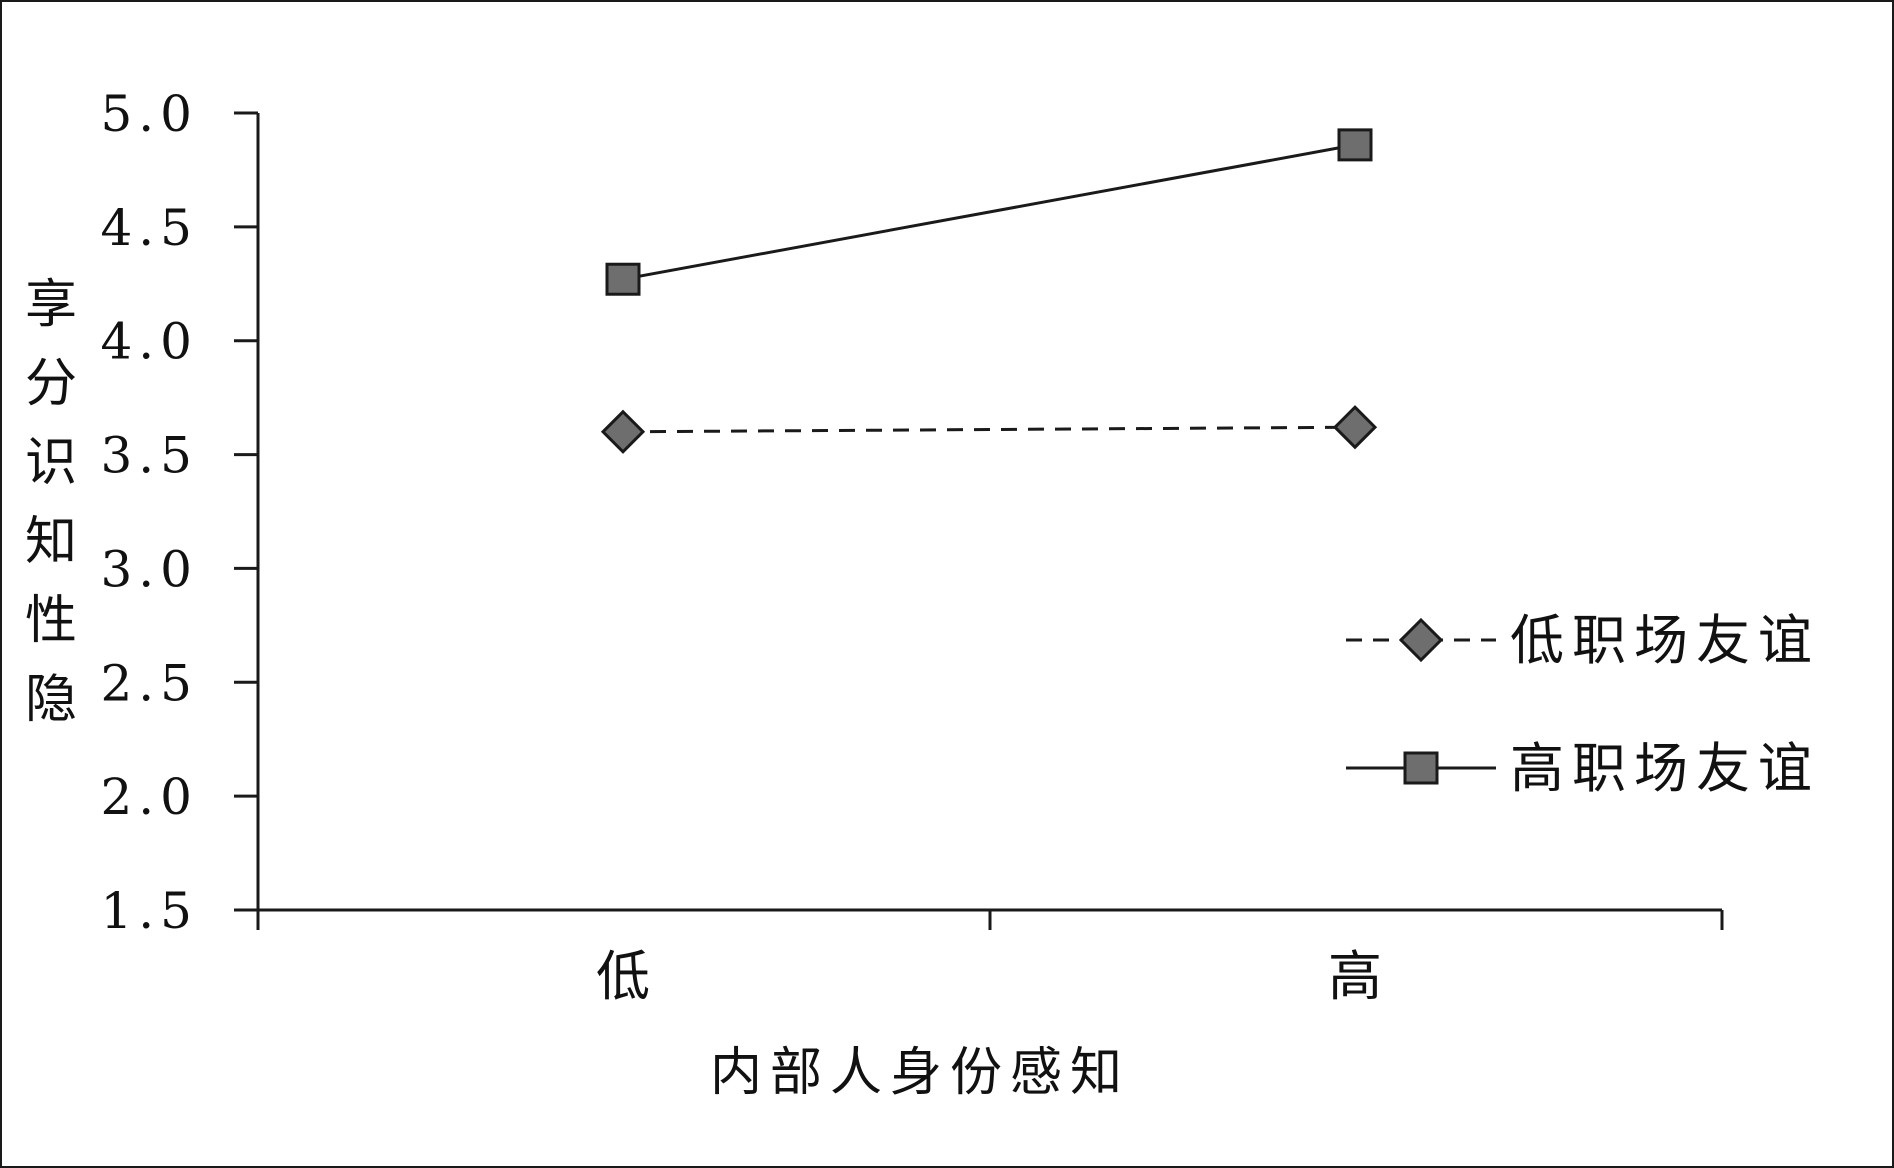 The image size is (1894, 1168). I want to click on series, so click(989, 291).